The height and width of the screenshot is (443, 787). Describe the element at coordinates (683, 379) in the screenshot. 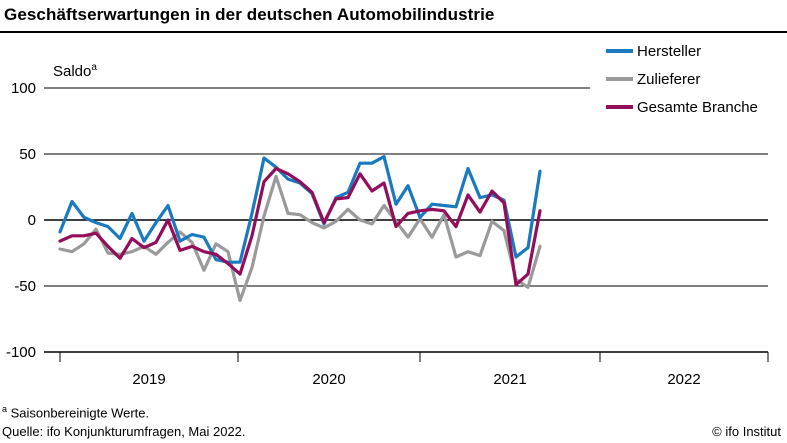

I see `x-tick-label: 2022` at that location.